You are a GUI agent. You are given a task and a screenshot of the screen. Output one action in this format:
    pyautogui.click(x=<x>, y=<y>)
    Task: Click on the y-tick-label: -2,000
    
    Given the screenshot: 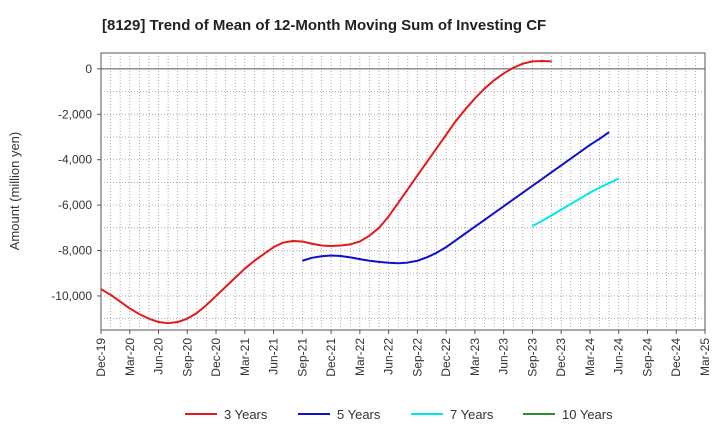 What is the action you would take?
    pyautogui.click(x=75, y=114)
    